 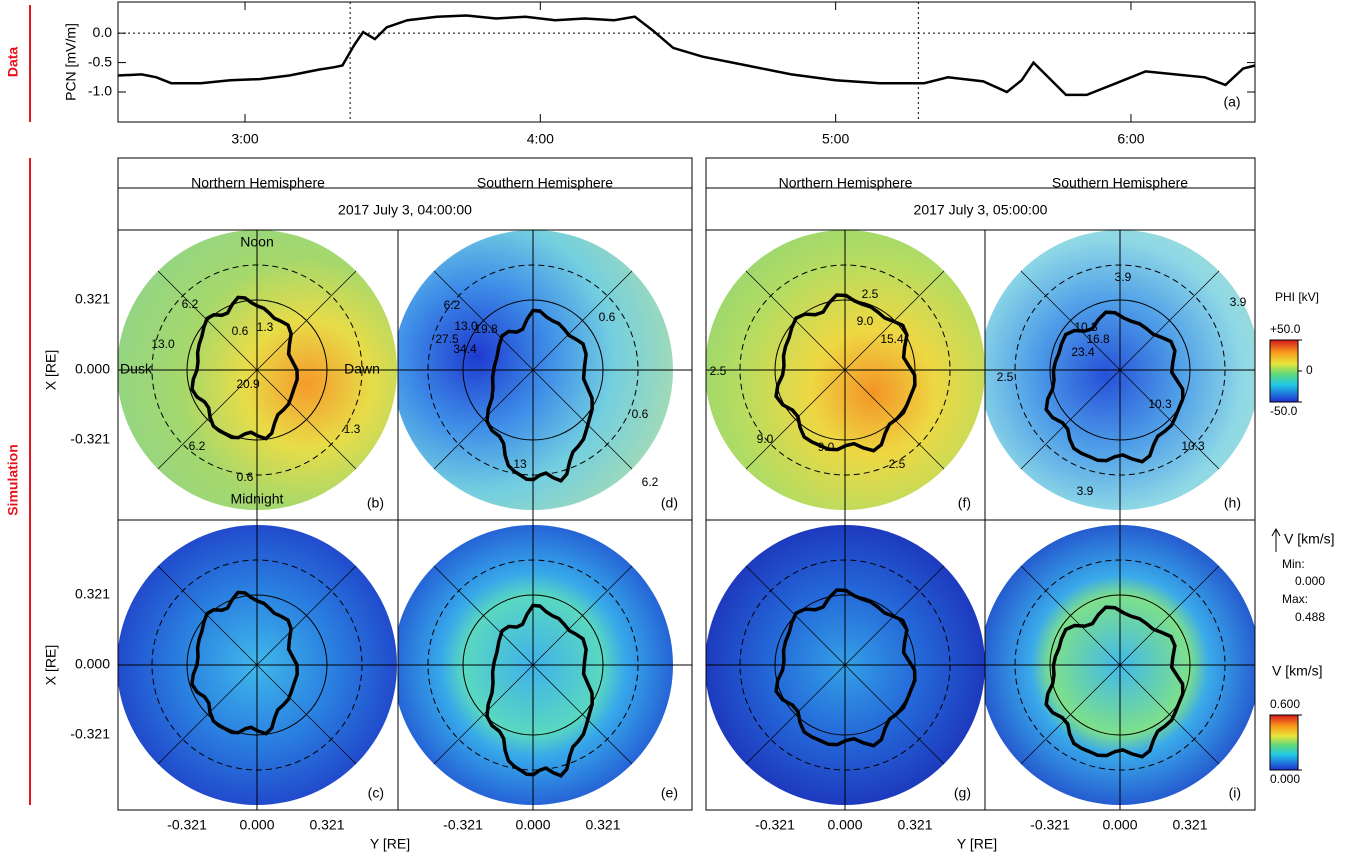 What do you see at coordinates (1310, 617) in the screenshot?
I see `max-value: 0.488` at bounding box center [1310, 617].